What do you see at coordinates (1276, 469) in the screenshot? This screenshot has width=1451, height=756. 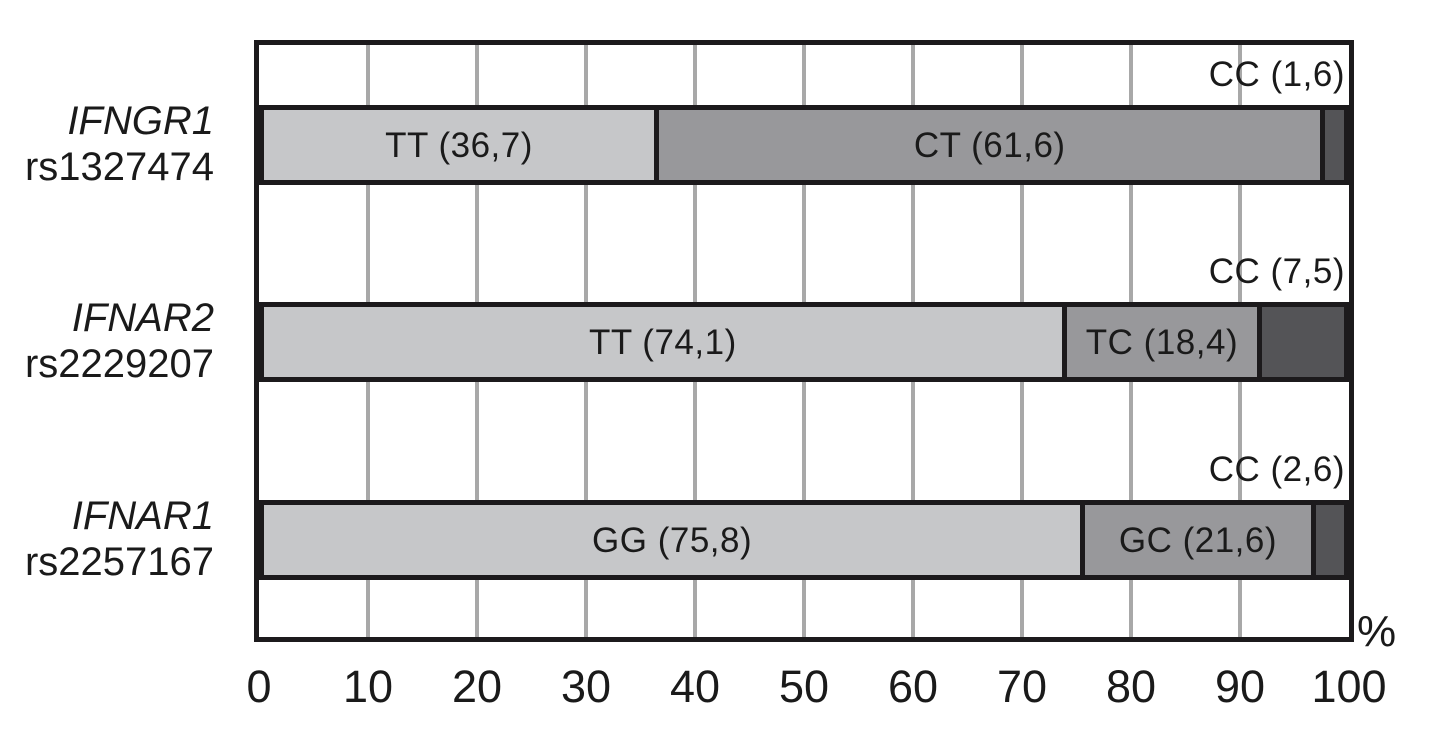 I see `above-segment-label: CC (2,6)` at bounding box center [1276, 469].